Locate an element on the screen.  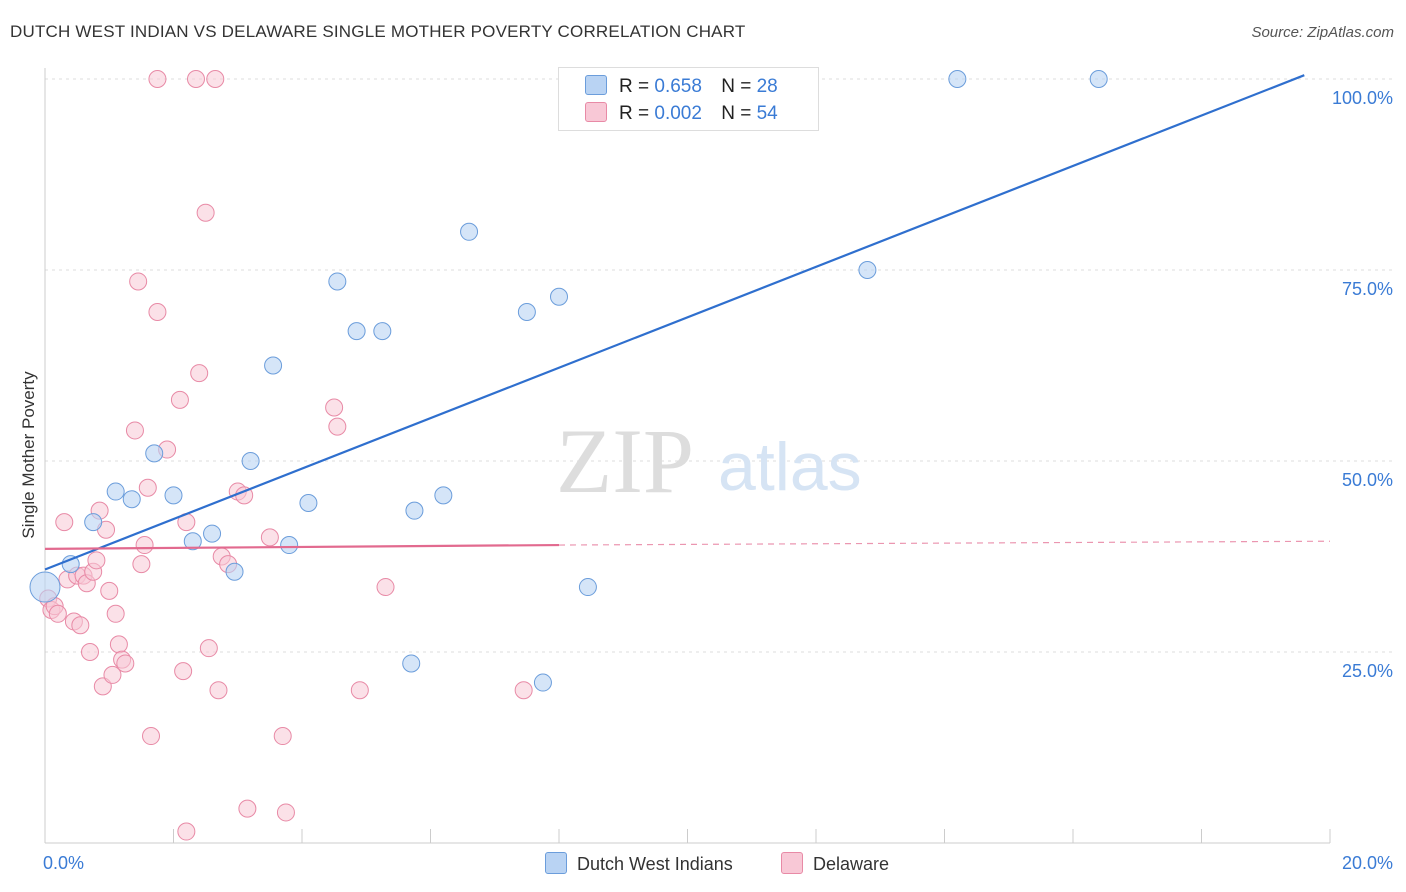
legend-swatch-blue is located at coordinates (596, 85).